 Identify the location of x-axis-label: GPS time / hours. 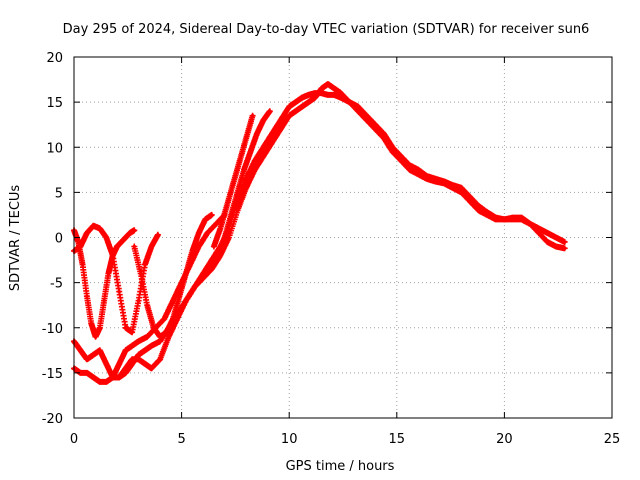
(340, 466).